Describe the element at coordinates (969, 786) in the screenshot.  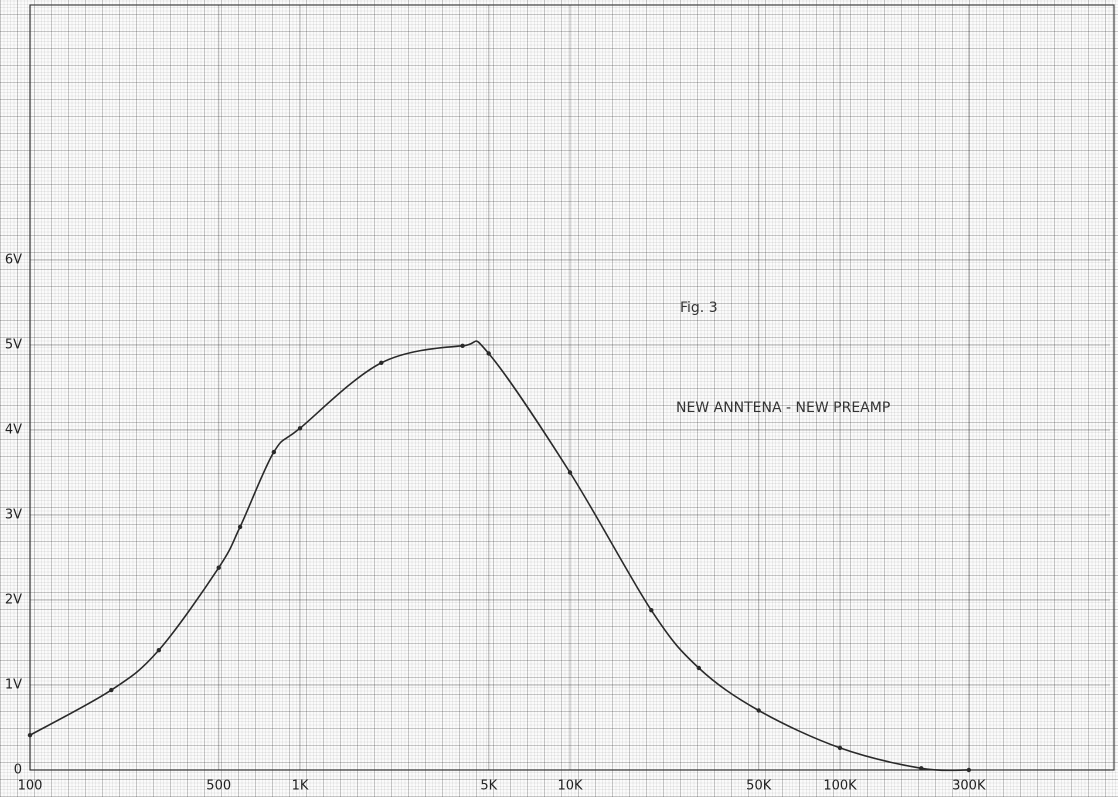
I see `x-tick-label: 300K` at that location.